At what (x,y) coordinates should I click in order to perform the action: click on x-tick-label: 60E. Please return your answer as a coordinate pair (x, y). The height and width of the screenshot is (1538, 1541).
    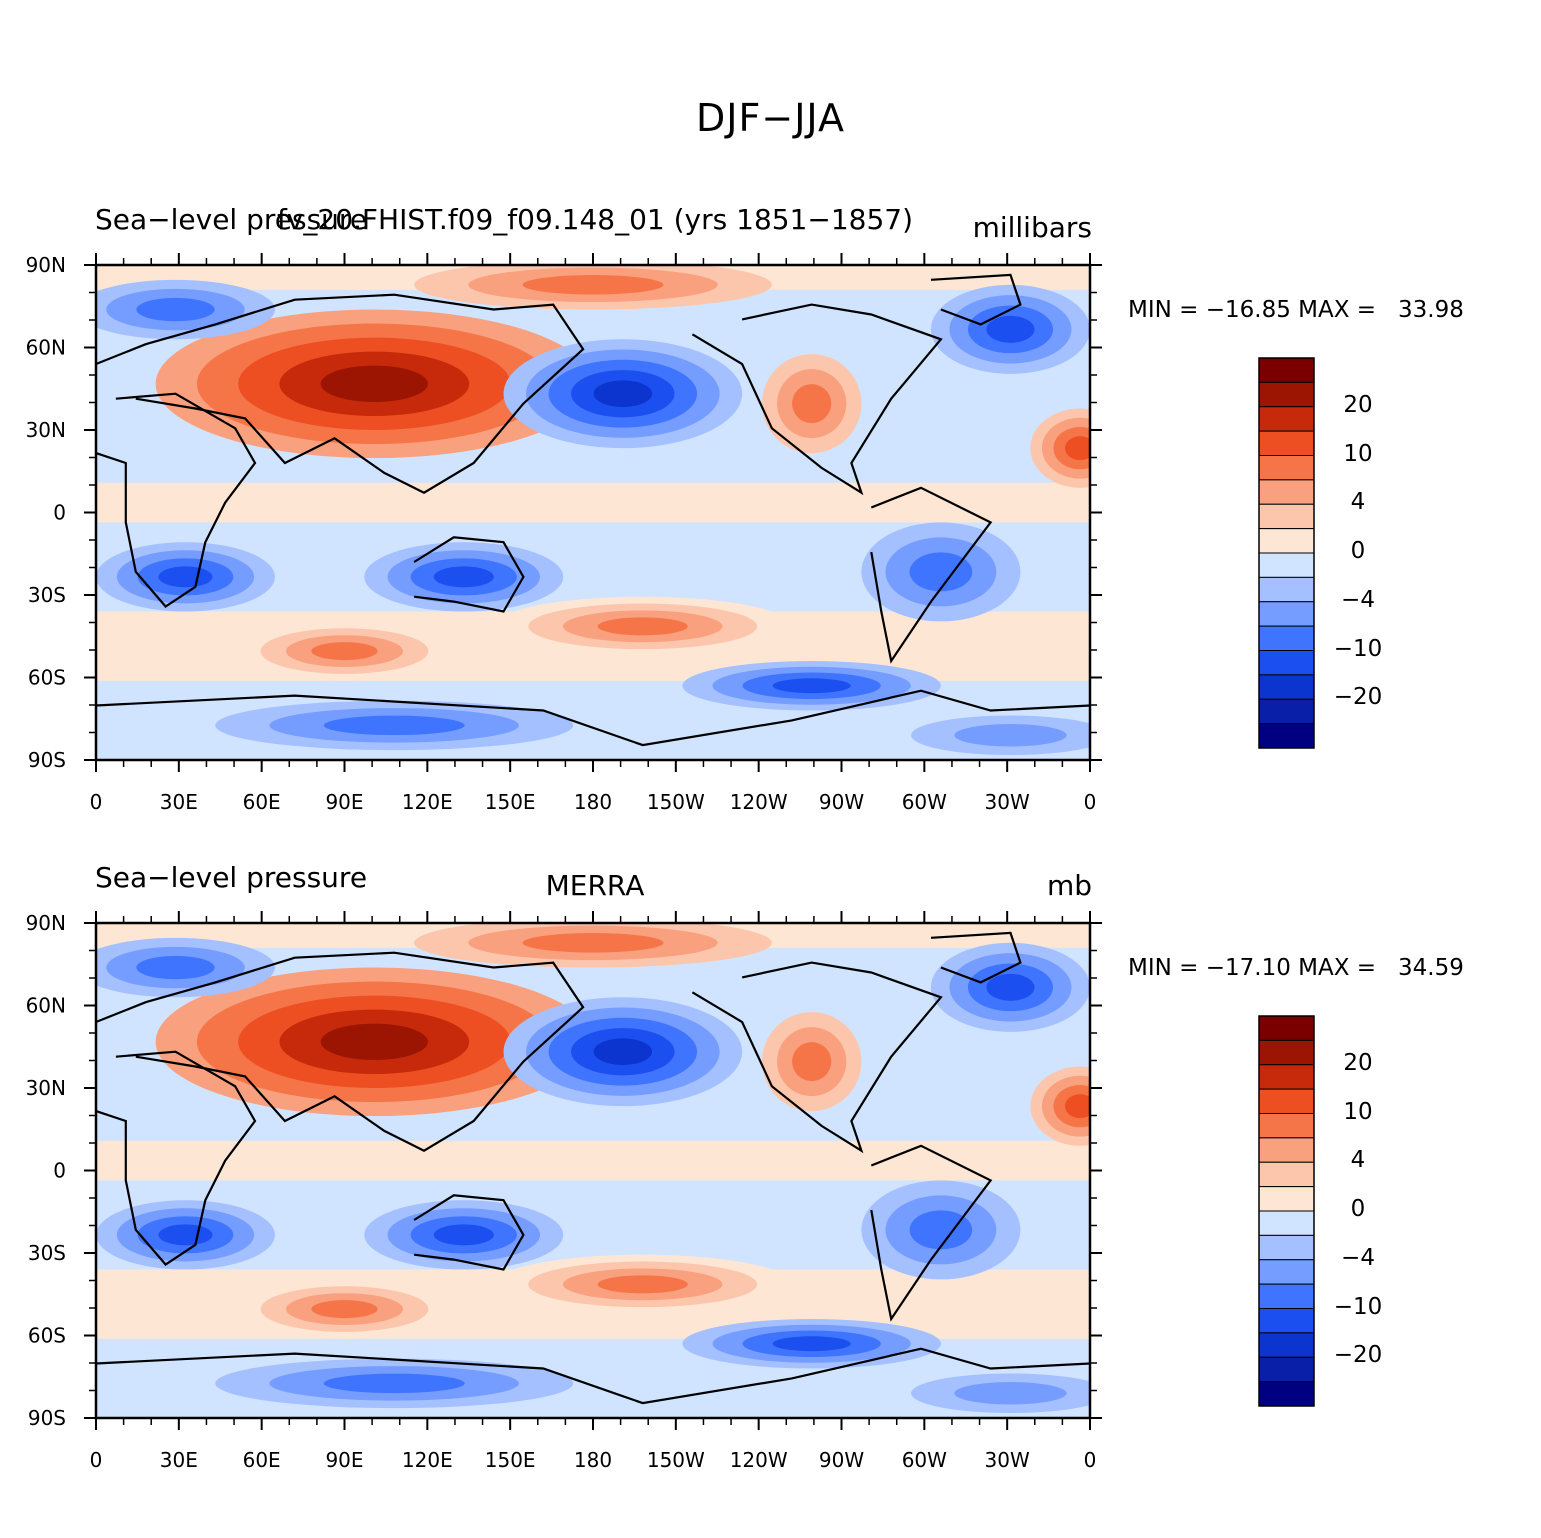
    Looking at the image, I should click on (262, 802).